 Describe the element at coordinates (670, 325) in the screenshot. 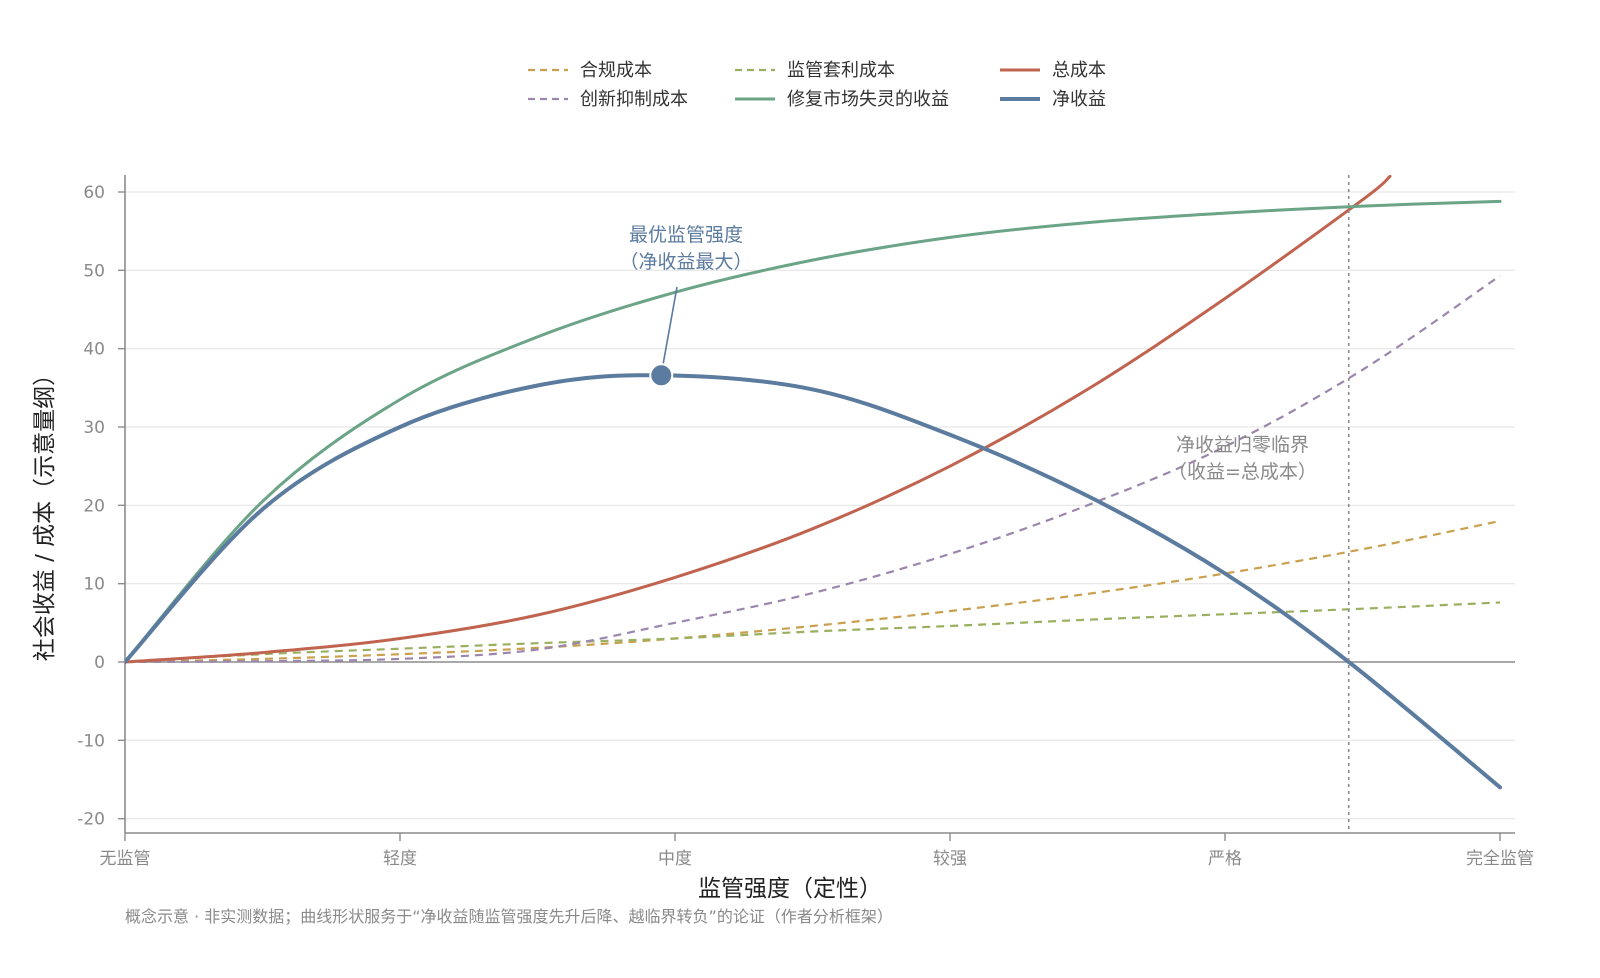

I see `annotation-leader` at that location.